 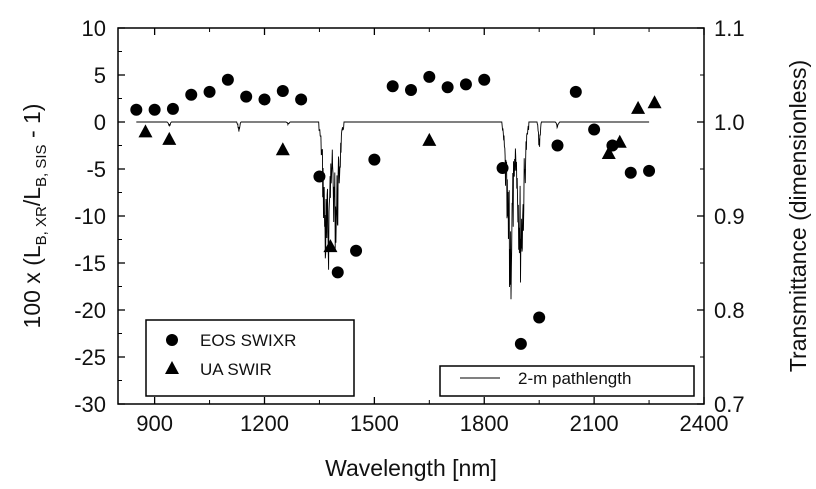 What do you see at coordinates (729, 216) in the screenshot?
I see `y-right-tick-label-2: 0.9` at bounding box center [729, 216].